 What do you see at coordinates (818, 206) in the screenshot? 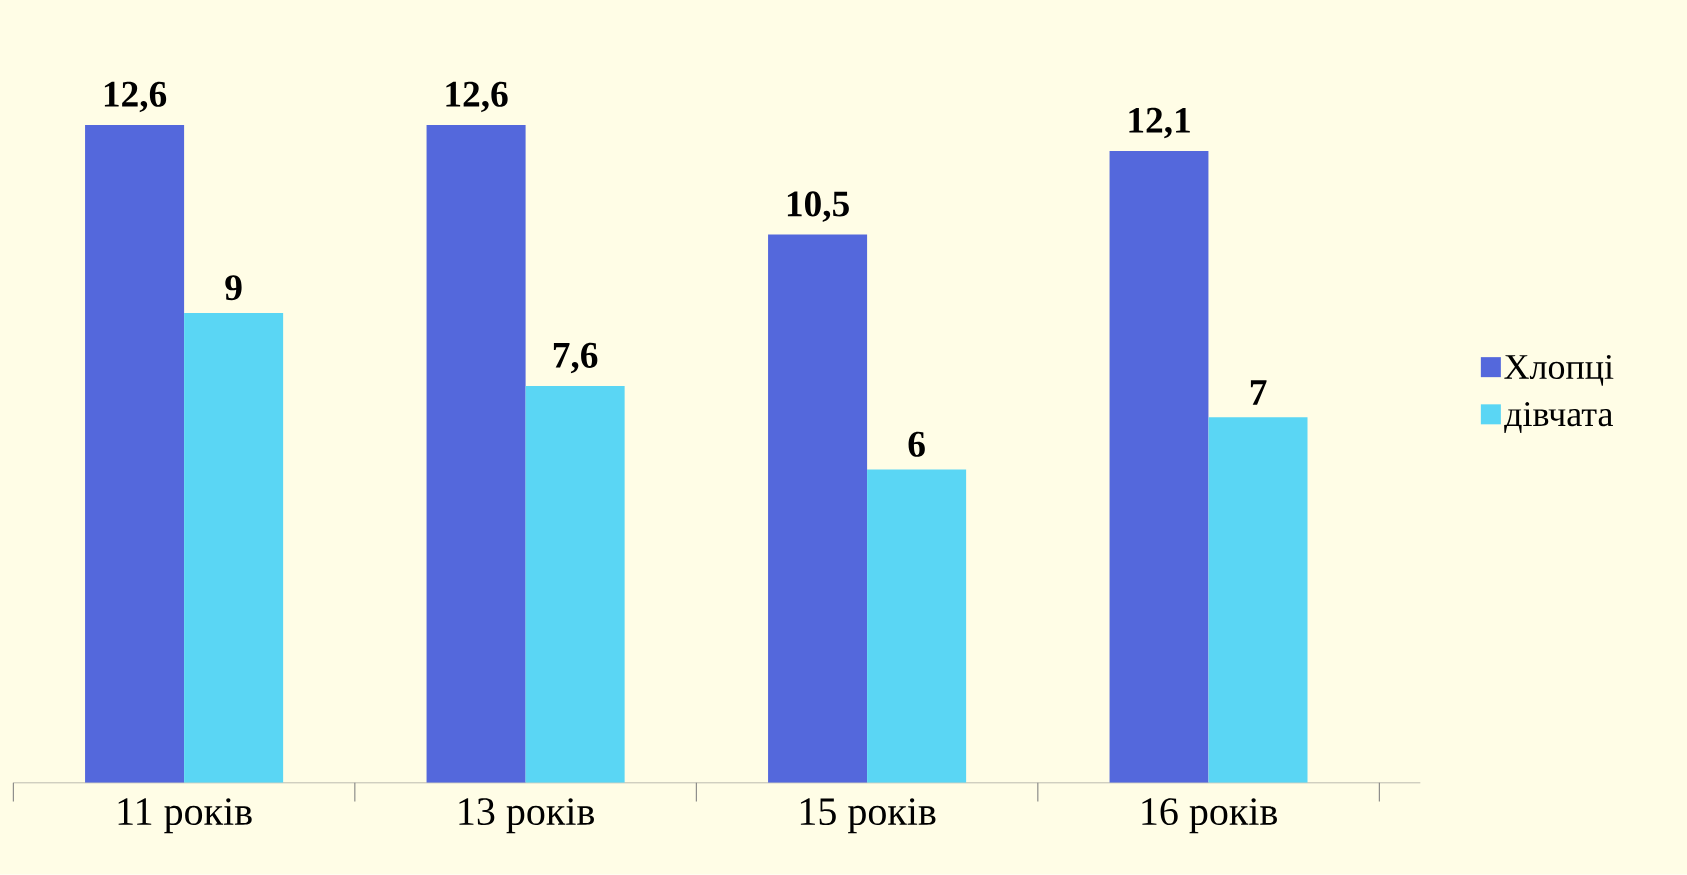
I see `data-label: 10,5` at bounding box center [818, 206].